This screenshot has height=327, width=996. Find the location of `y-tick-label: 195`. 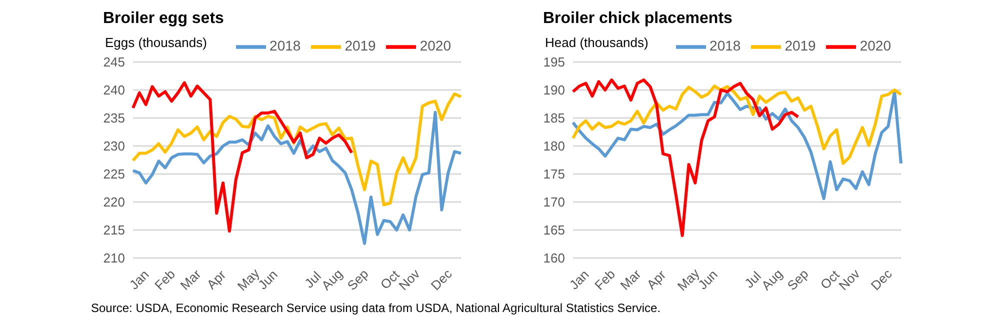

y-tick-label: 195 is located at coordinates (554, 62).